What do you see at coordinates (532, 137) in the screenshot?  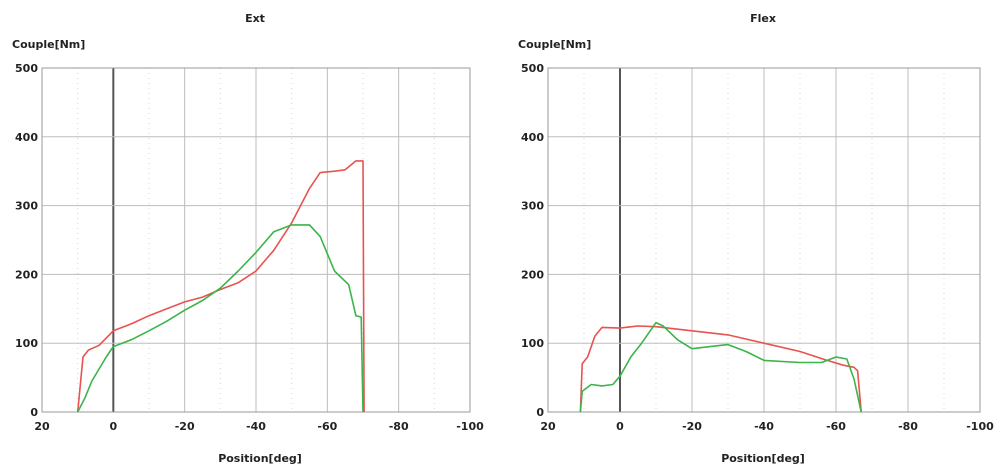 I see `flex-y-tick-label: 400` at bounding box center [532, 137].